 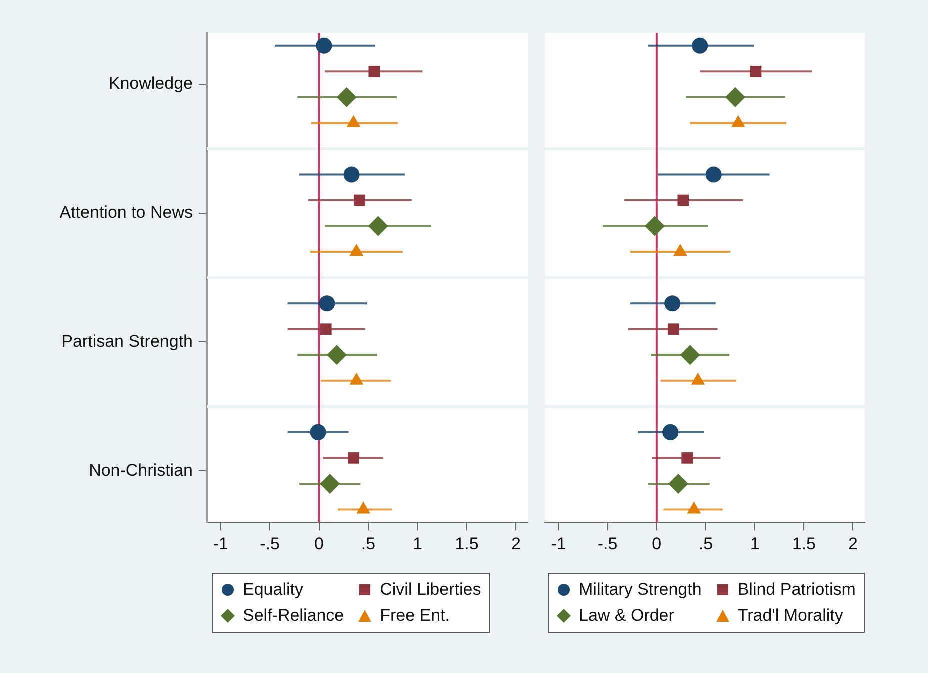 What do you see at coordinates (431, 590) in the screenshot?
I see `legend-label: Civil Liberties` at bounding box center [431, 590].